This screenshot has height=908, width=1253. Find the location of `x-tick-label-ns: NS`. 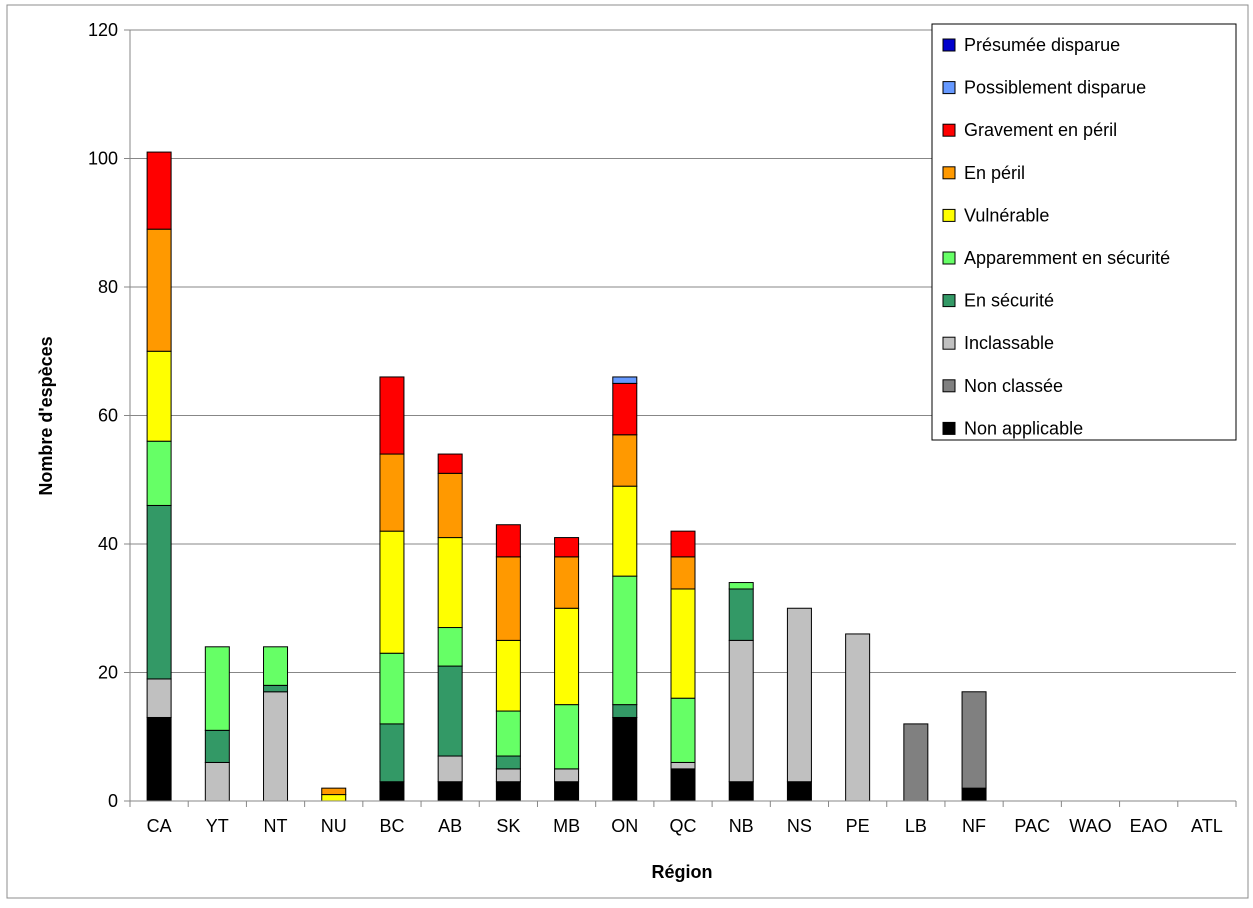

x-tick-label-ns: NS is located at coordinates (799, 826).